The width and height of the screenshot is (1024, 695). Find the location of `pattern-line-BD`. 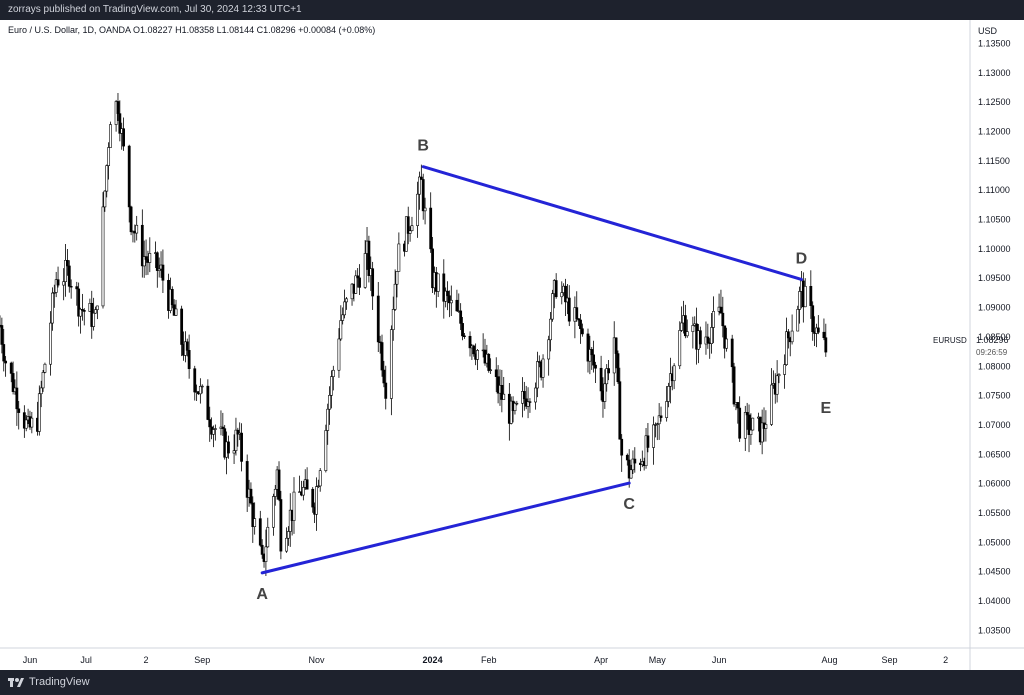

pattern-line-BD is located at coordinates (612, 223).